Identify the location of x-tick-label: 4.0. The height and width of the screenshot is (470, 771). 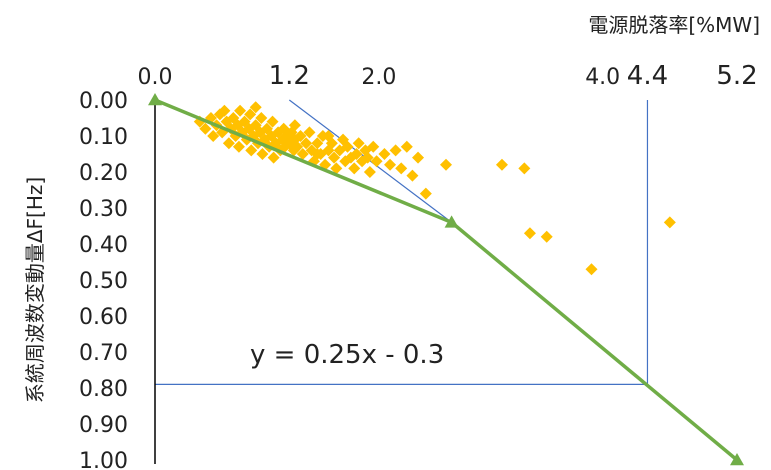
(602, 77).